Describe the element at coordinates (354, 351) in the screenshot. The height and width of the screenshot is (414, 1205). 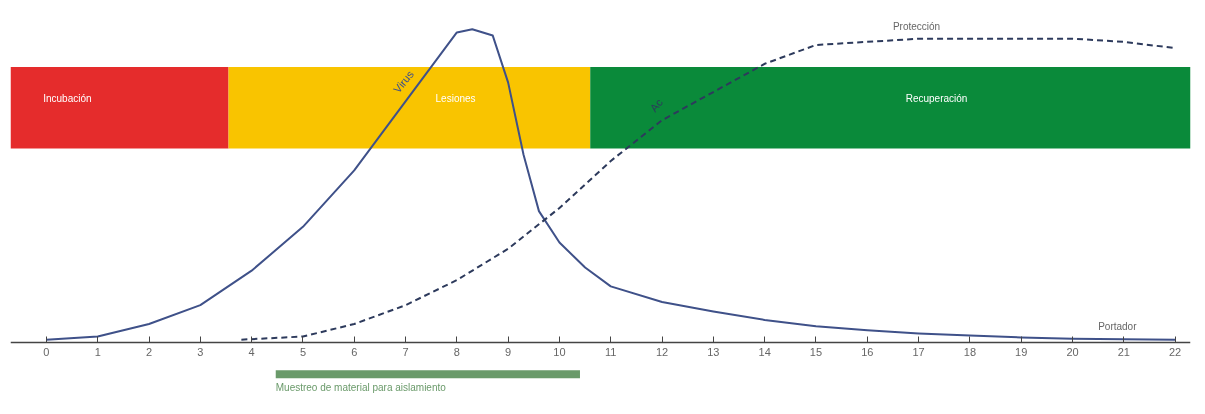
I see `x-tick-label: 6` at that location.